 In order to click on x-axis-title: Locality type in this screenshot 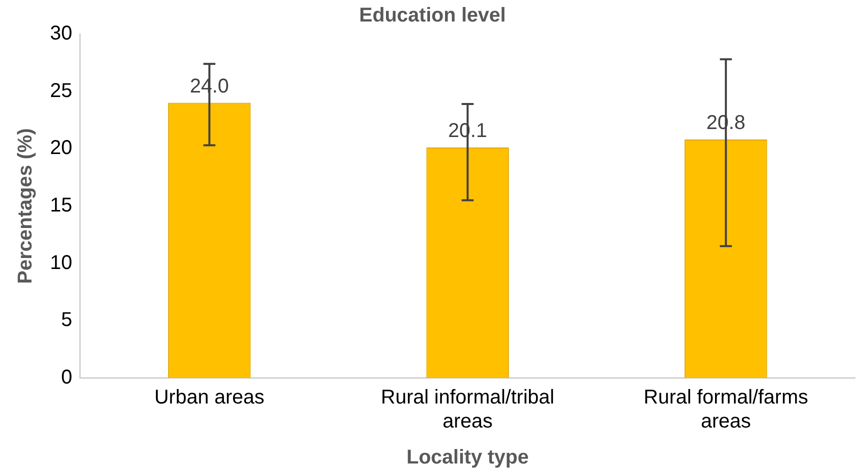, I will do `click(467, 457)`.